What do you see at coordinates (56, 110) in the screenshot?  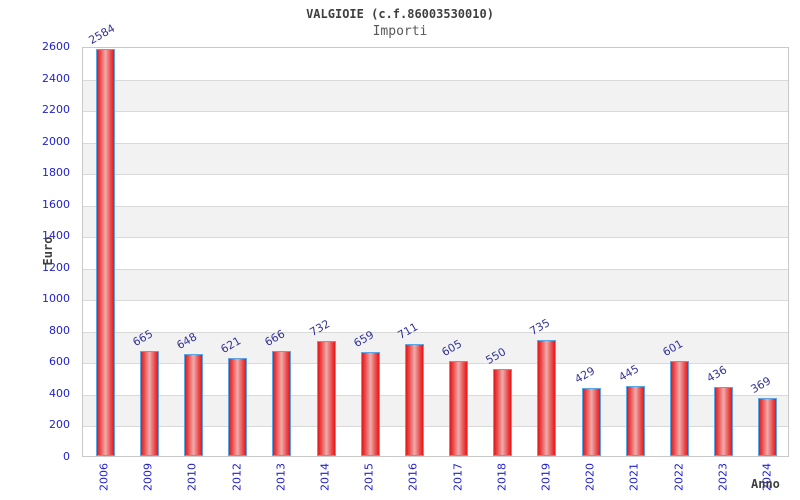 I see `y-tick-label: 2200` at bounding box center [56, 110].